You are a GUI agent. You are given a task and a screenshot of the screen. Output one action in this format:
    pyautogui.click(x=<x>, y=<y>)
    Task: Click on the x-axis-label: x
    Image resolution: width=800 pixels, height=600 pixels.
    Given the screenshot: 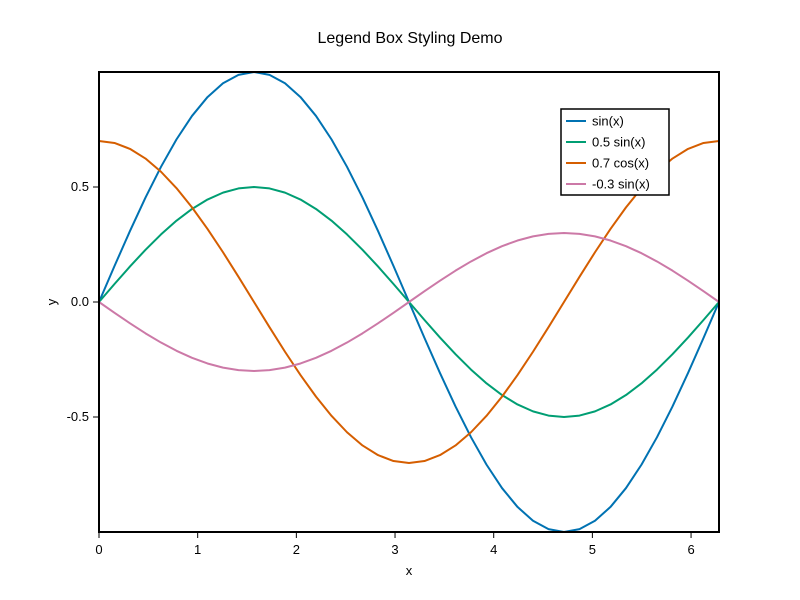 What is the action you would take?
    pyautogui.click(x=409, y=570)
    